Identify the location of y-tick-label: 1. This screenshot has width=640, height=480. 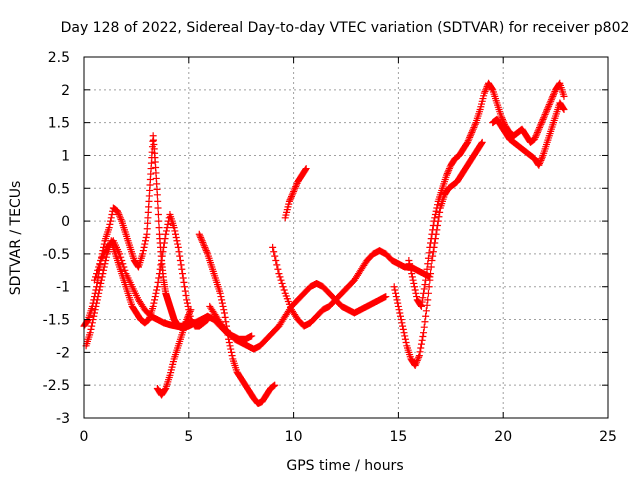
(65, 156).